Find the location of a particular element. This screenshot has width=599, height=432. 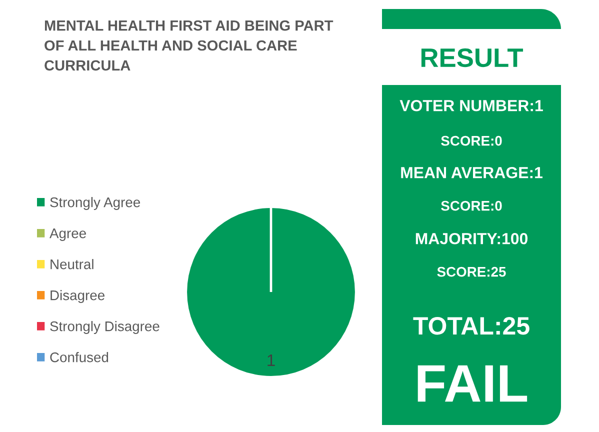

legend-label: Strongly Agree is located at coordinates (95, 203).